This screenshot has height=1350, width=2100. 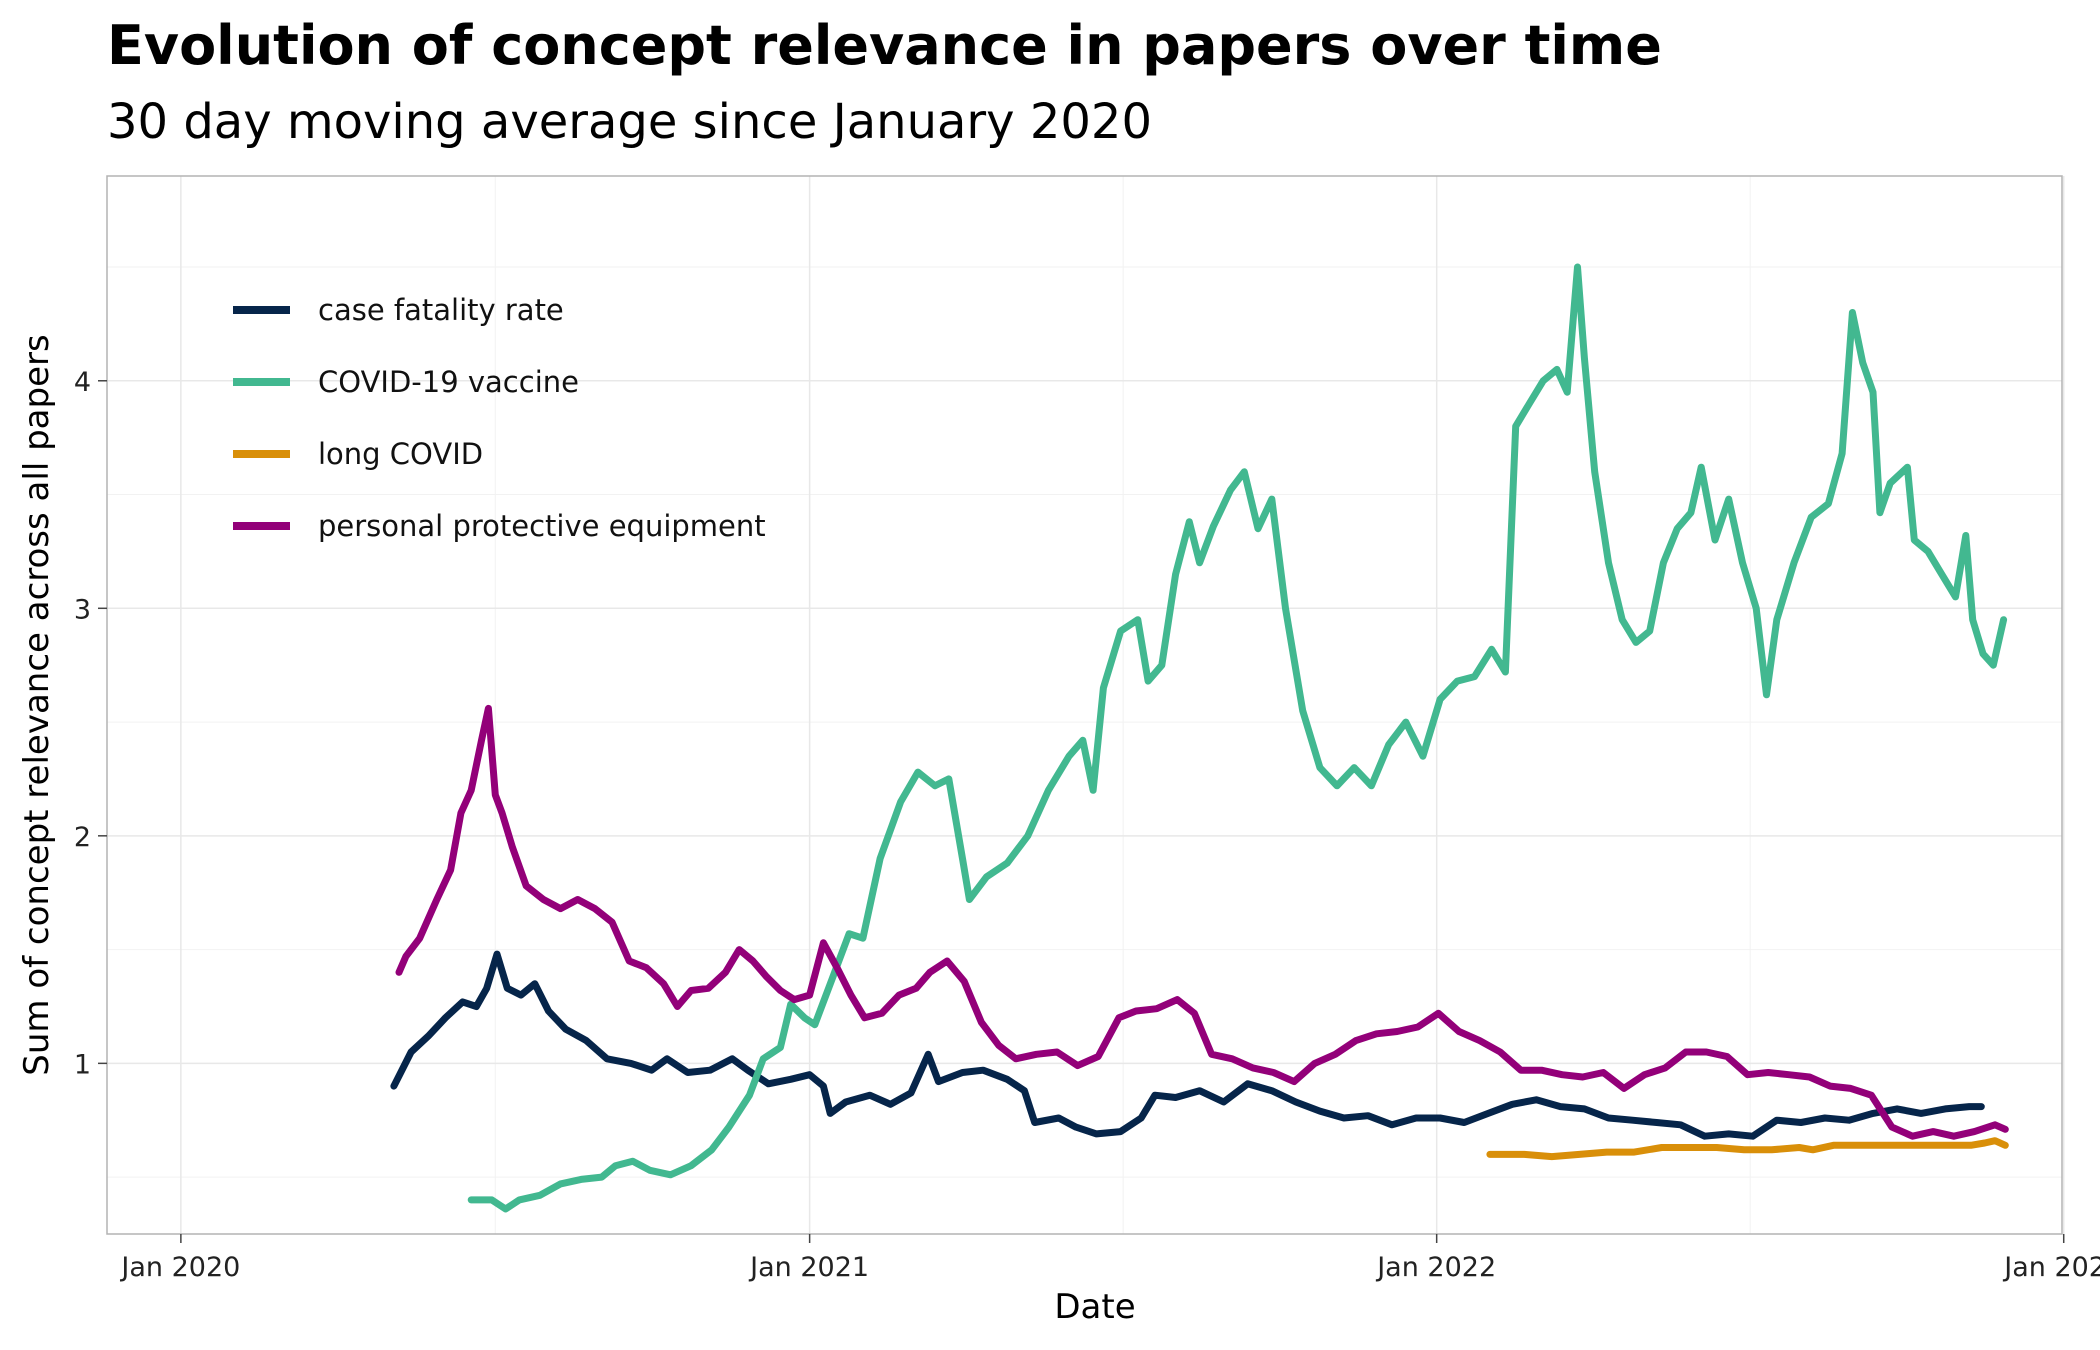 What do you see at coordinates (82, 1064) in the screenshot?
I see `y-tick-label-0: 1` at bounding box center [82, 1064].